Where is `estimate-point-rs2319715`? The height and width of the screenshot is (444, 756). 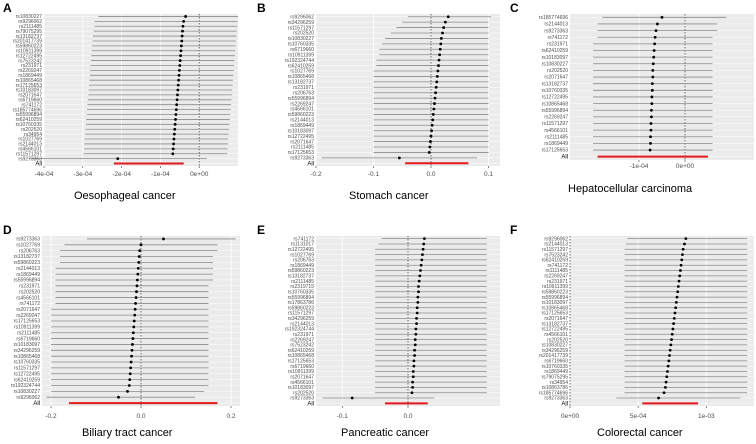
estimate-point-rs2319715 is located at coordinates (418, 286).